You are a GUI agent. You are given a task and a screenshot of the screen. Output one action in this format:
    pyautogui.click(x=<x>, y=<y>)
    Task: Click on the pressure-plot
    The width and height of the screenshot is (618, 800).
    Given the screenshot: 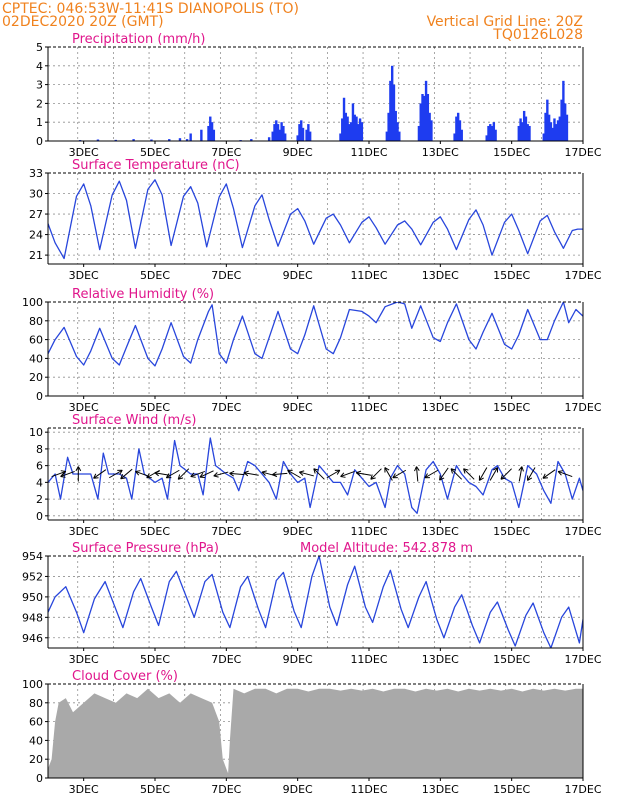 What is the action you would take?
    pyautogui.click(x=315, y=602)
    